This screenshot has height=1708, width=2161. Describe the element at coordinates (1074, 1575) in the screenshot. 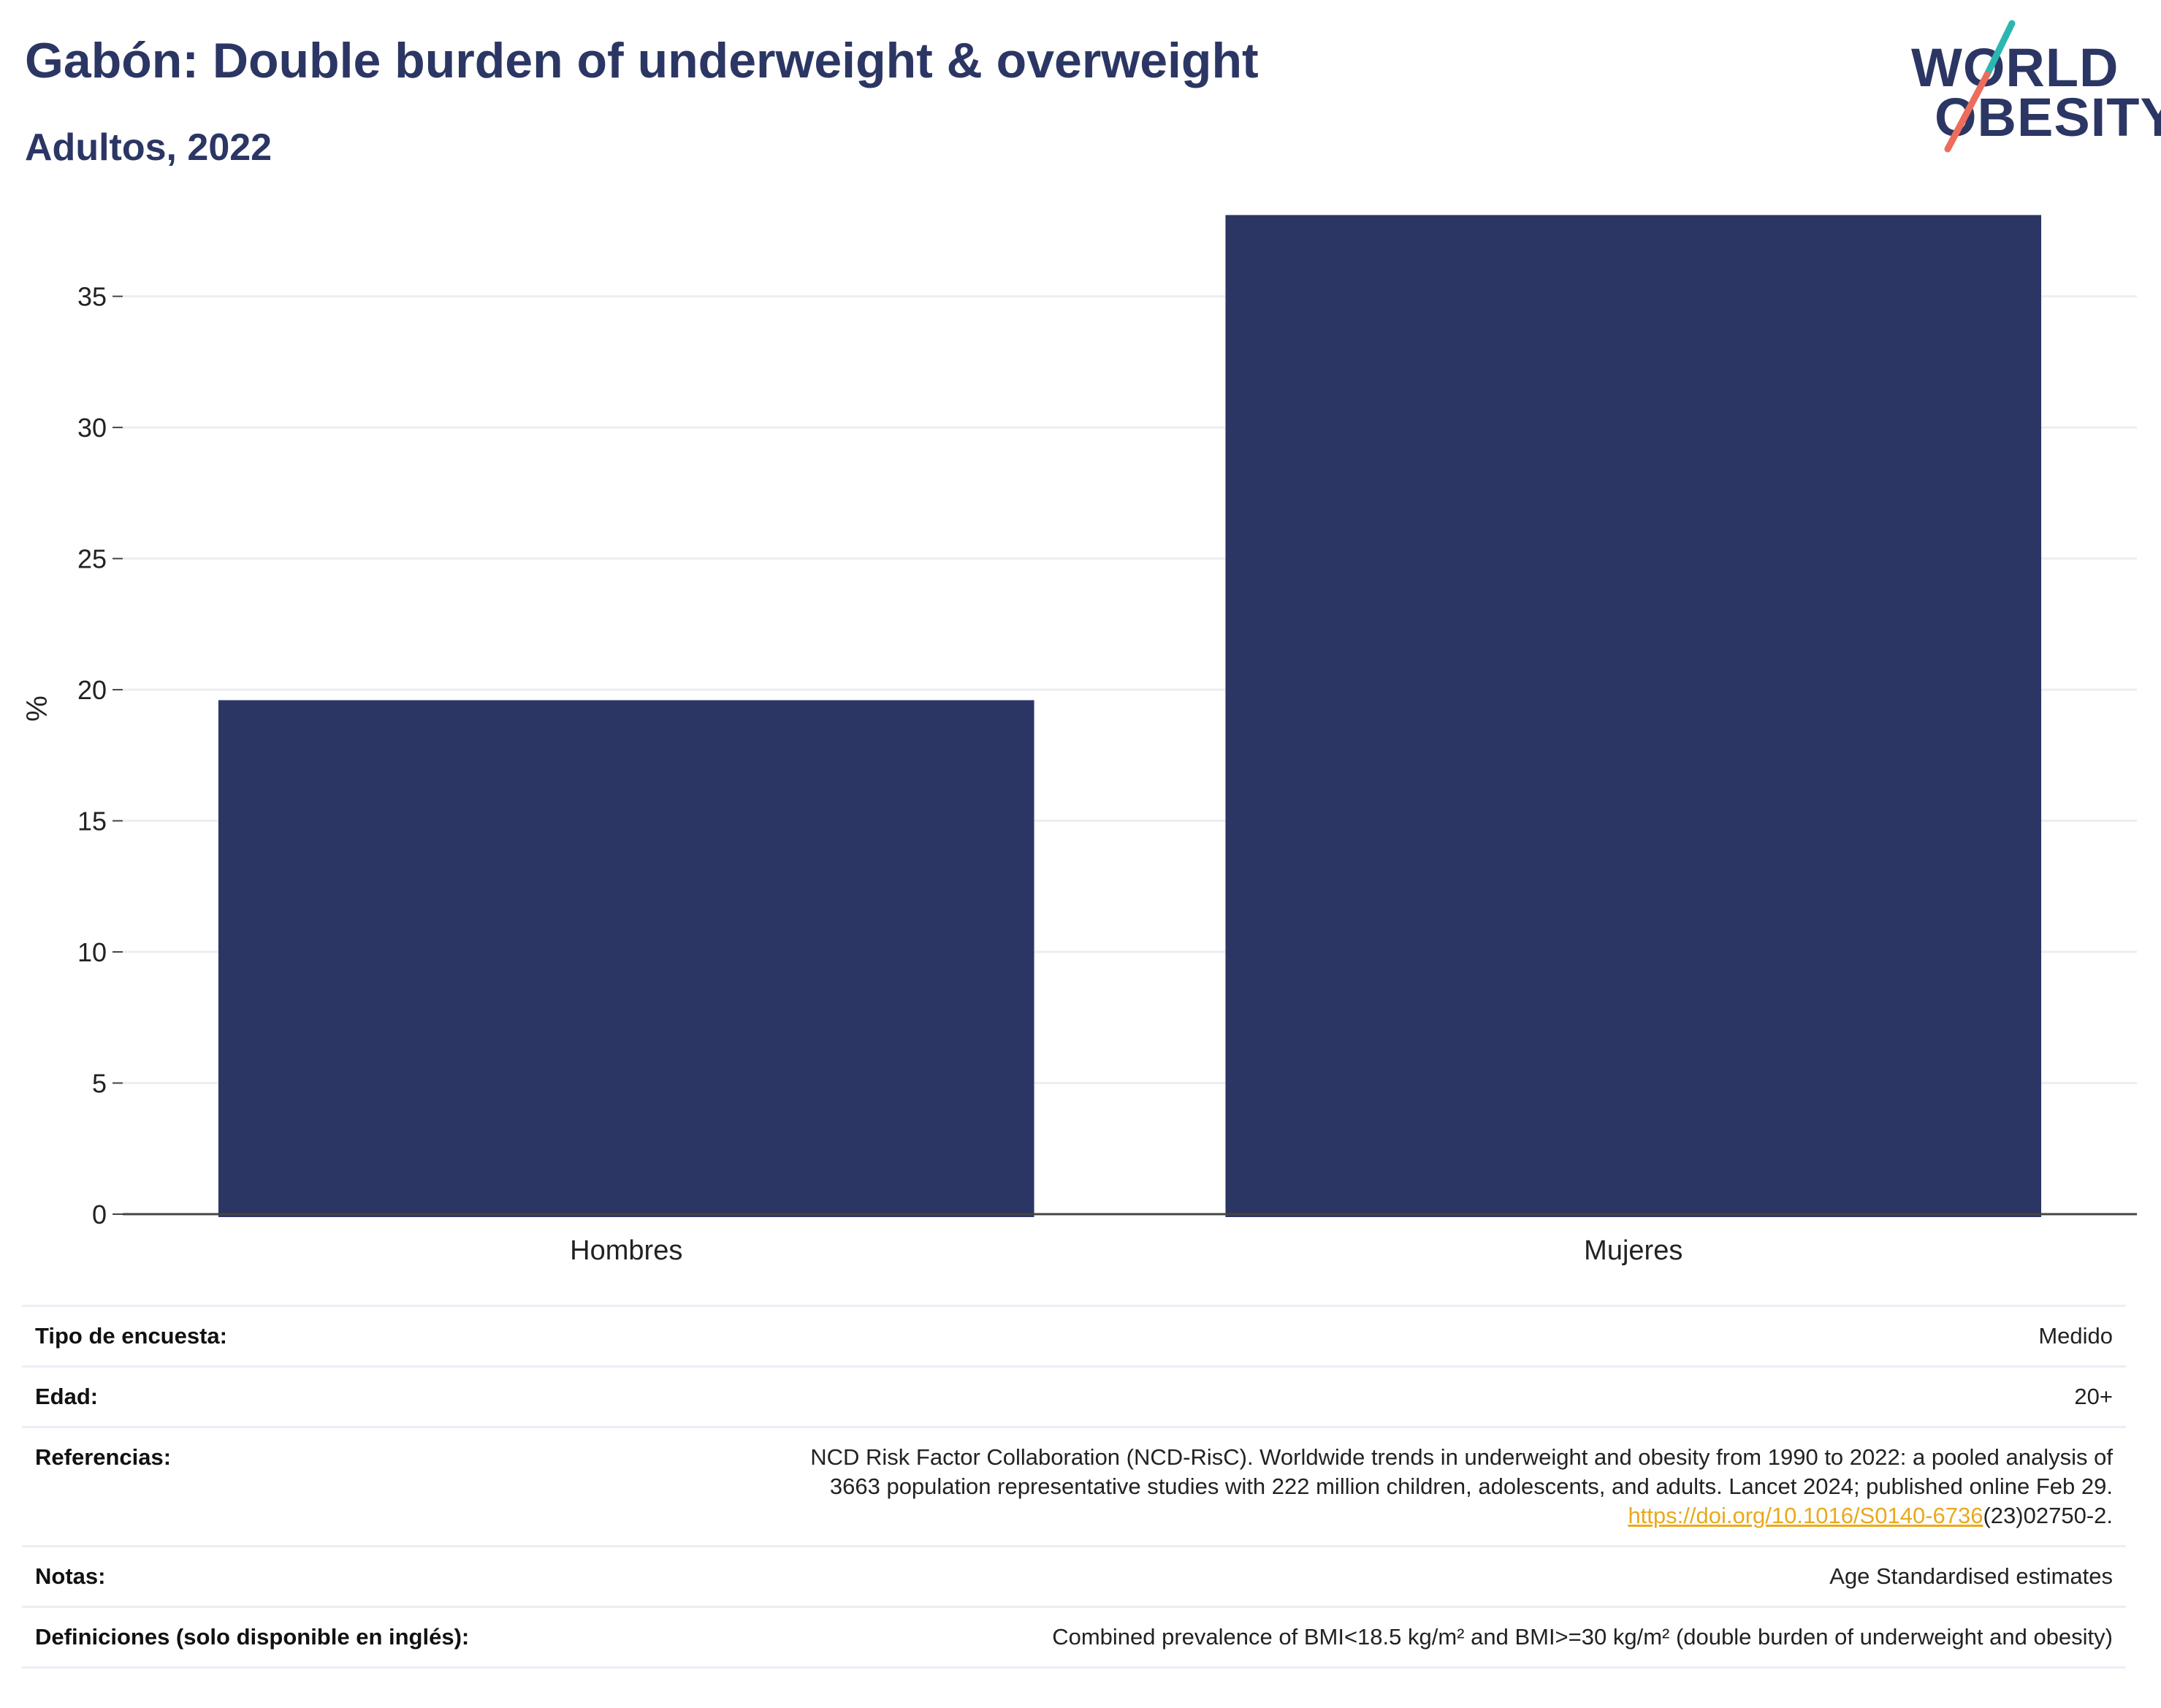

I see `meta-row-notes: Notas: Age Standardised estimates` at that location.